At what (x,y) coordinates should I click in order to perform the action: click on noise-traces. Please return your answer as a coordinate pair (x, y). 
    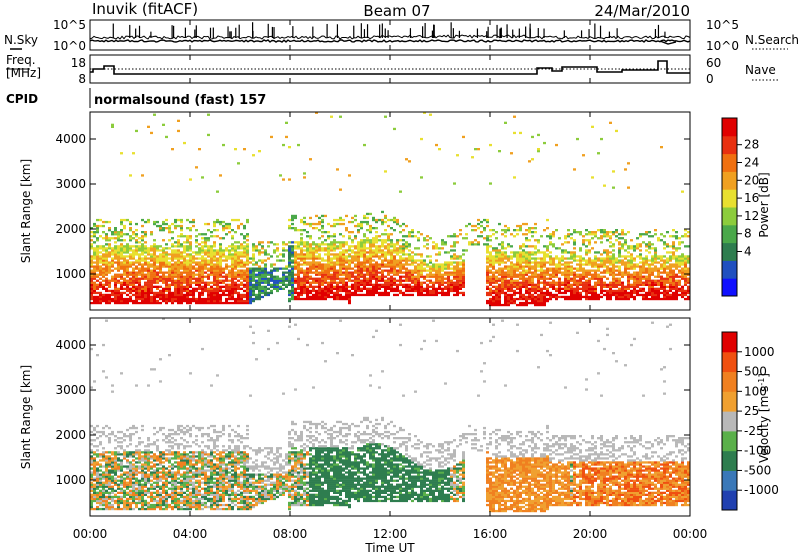
    Looking at the image, I should click on (390, 33).